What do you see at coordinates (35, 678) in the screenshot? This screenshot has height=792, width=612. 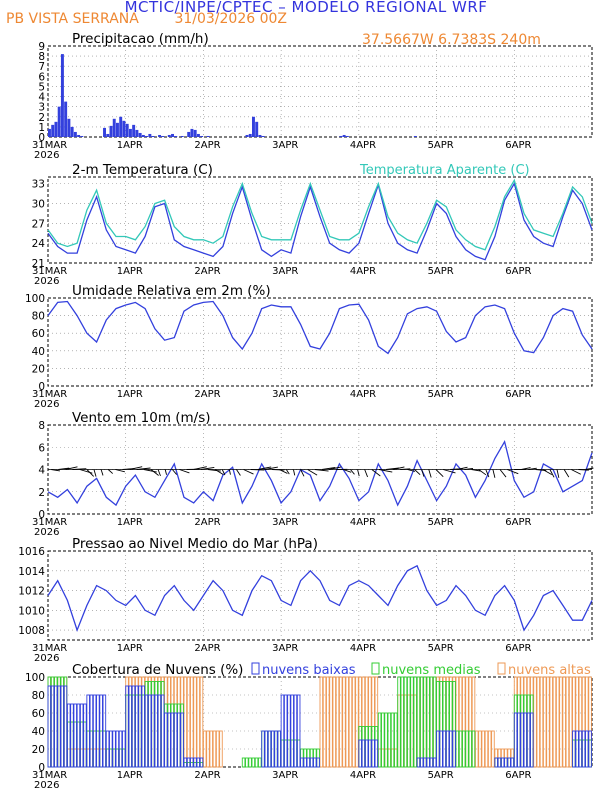 I see `y-tick-label: 100` at bounding box center [35, 678].